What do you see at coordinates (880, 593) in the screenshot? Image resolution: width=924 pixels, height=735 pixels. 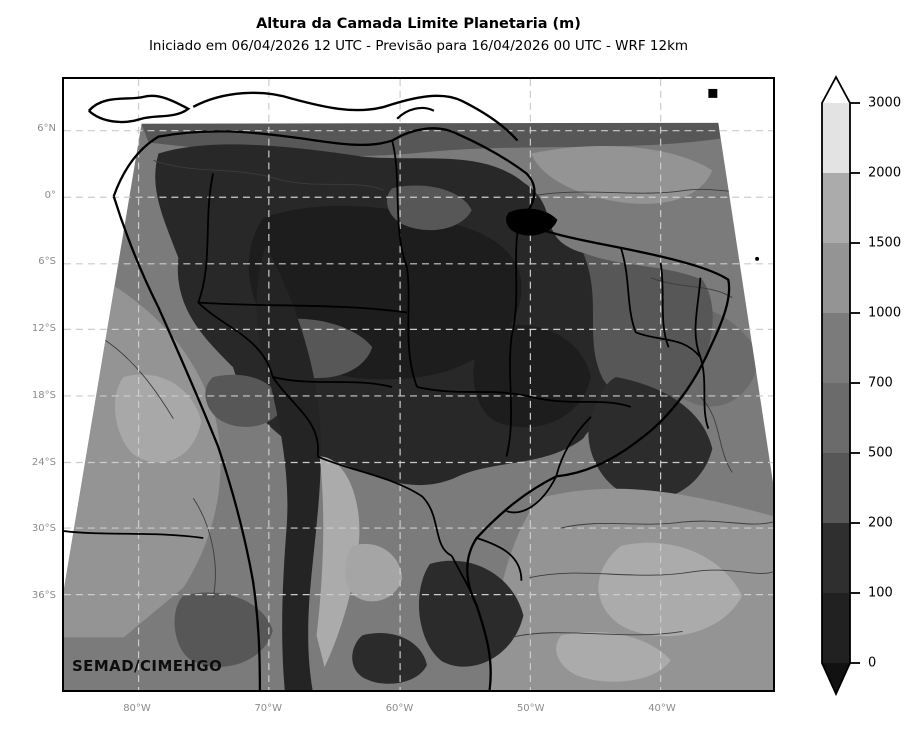 I see `colorbar-tick-label: 100` at bounding box center [880, 593].